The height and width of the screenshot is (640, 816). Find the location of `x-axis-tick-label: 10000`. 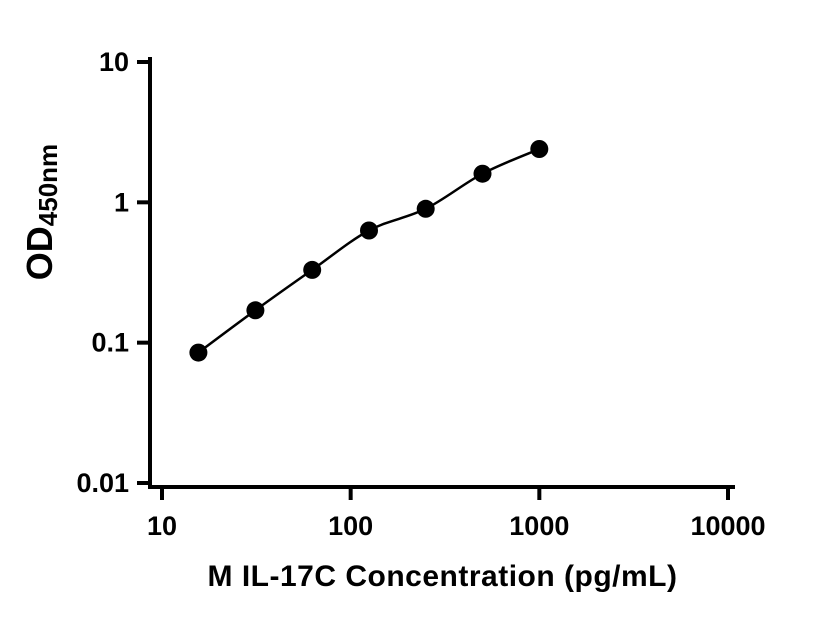

x-axis-tick-label: 10000 is located at coordinates (727, 526).